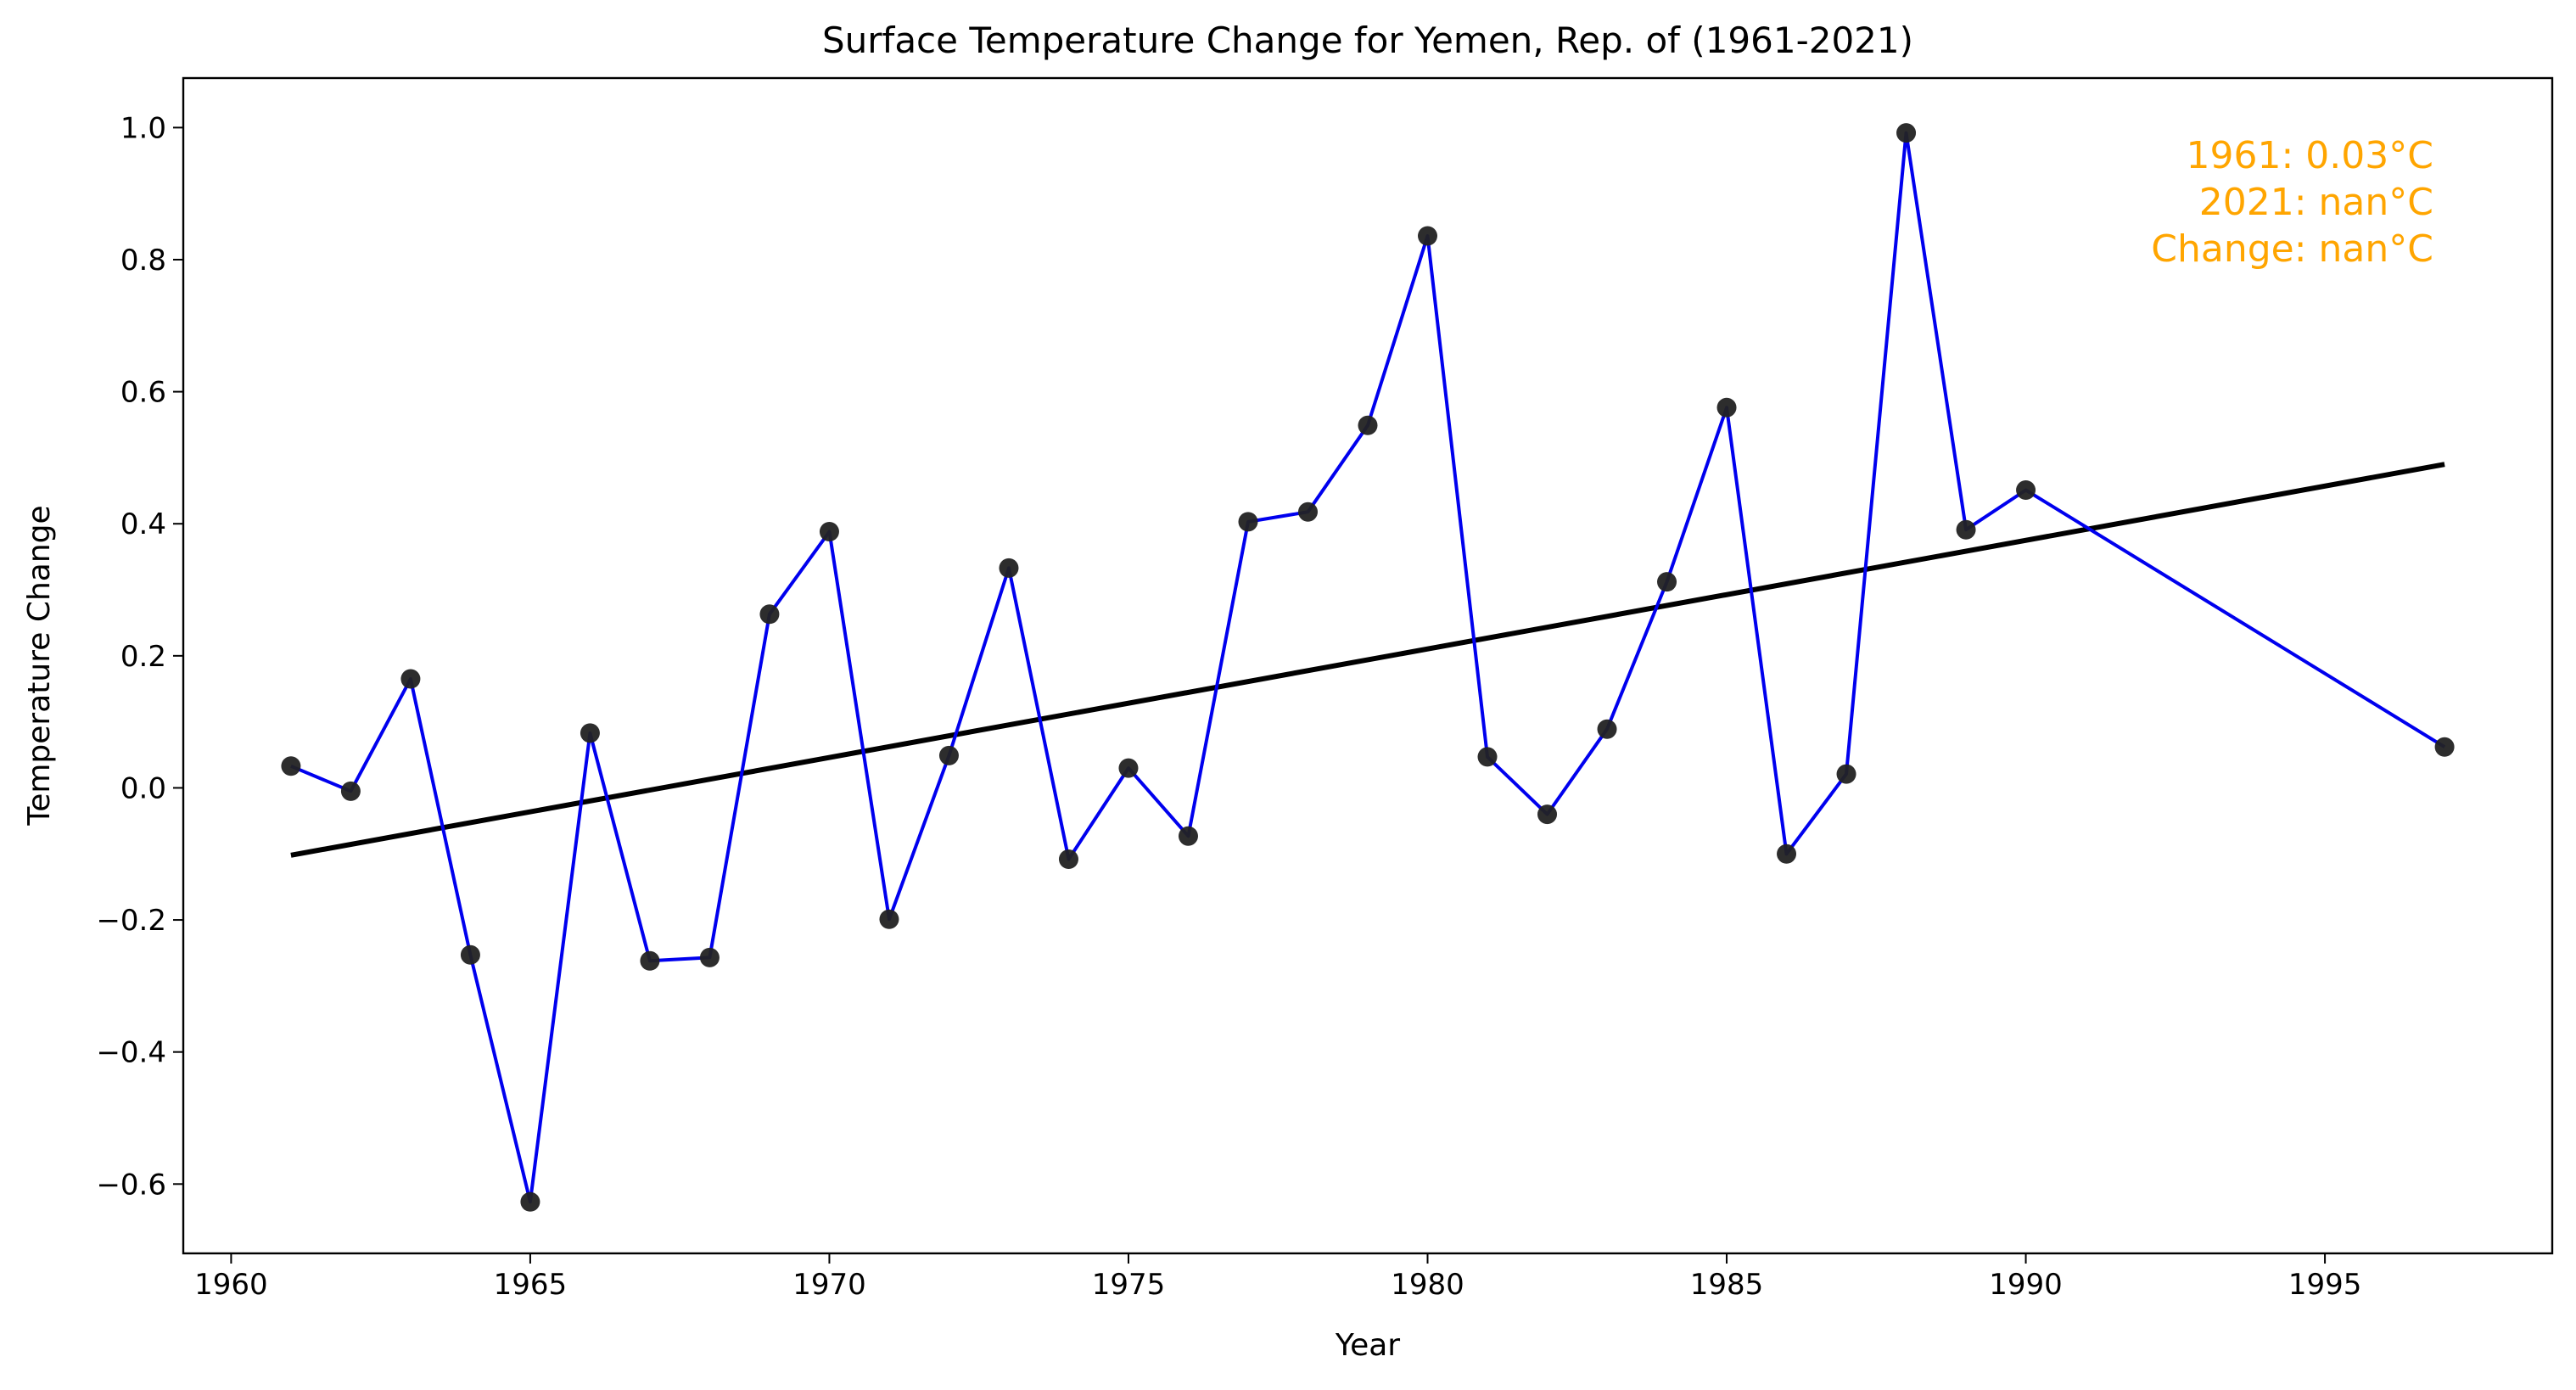 The width and height of the screenshot is (2576, 1390). I want to click on y-tick-label: −0.4, so click(131, 1053).